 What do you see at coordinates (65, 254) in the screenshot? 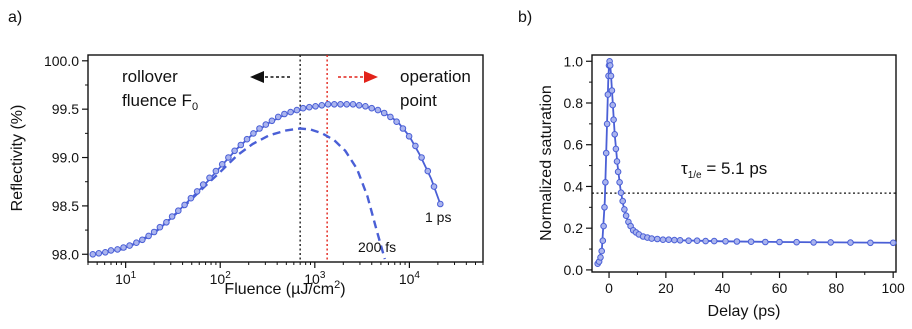
I see `y-tick-label: 98.0` at bounding box center [65, 254].